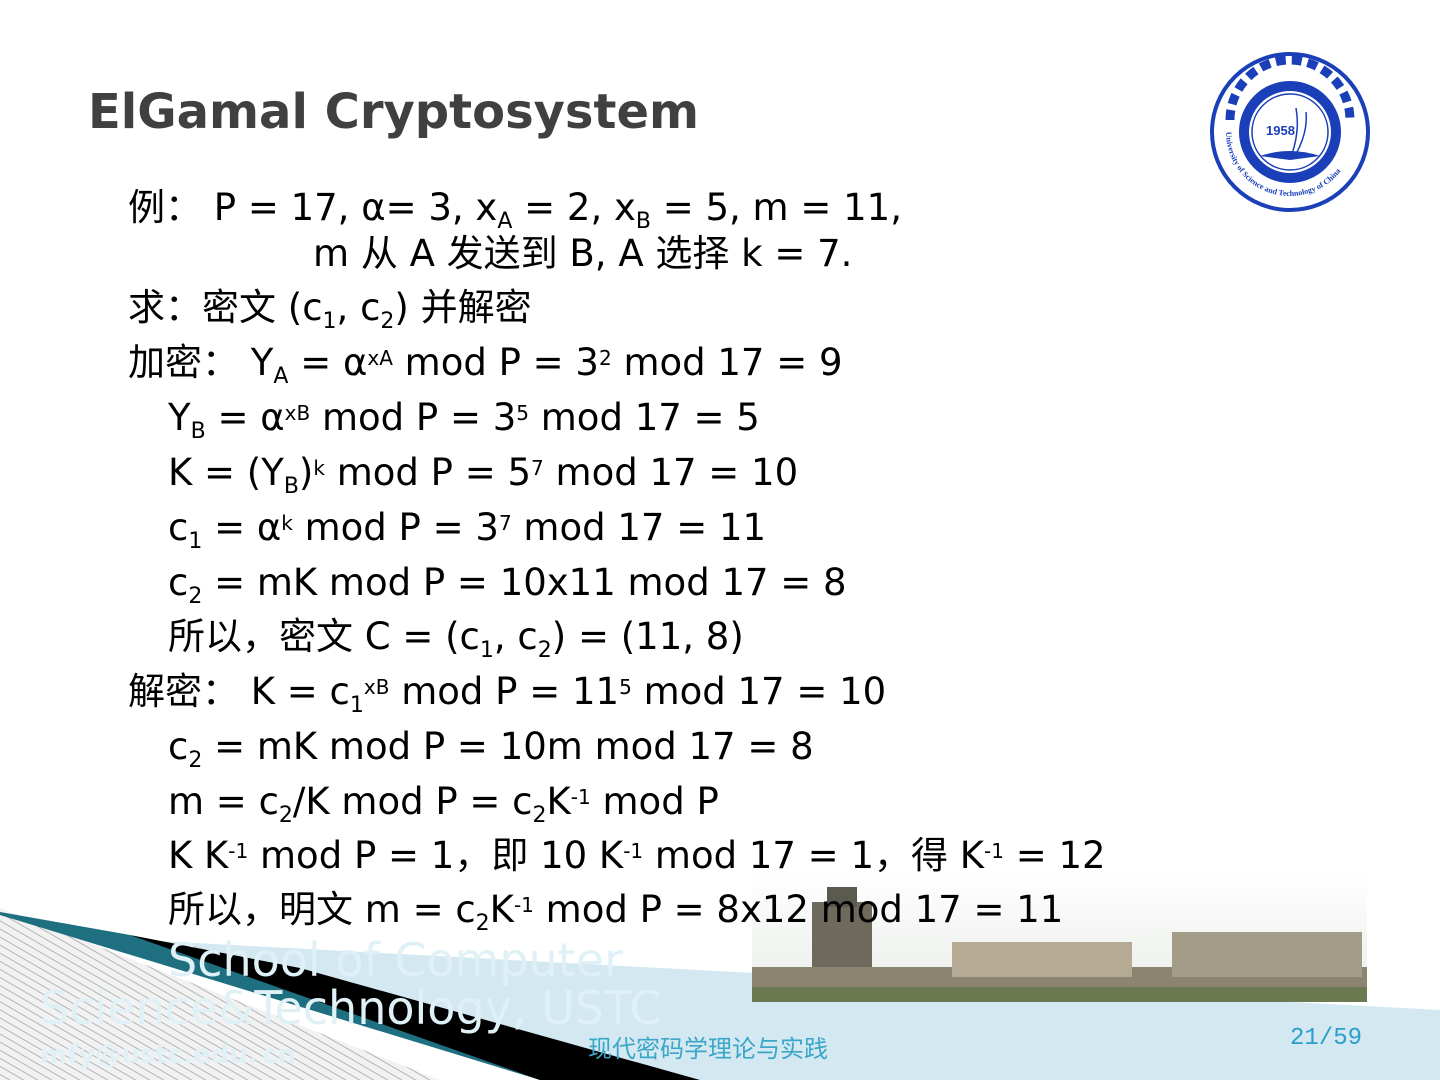 The width and height of the screenshot is (1440, 1080). What do you see at coordinates (639, 527) in the screenshot?
I see `text-run: mod 17 = 11` at bounding box center [639, 527].